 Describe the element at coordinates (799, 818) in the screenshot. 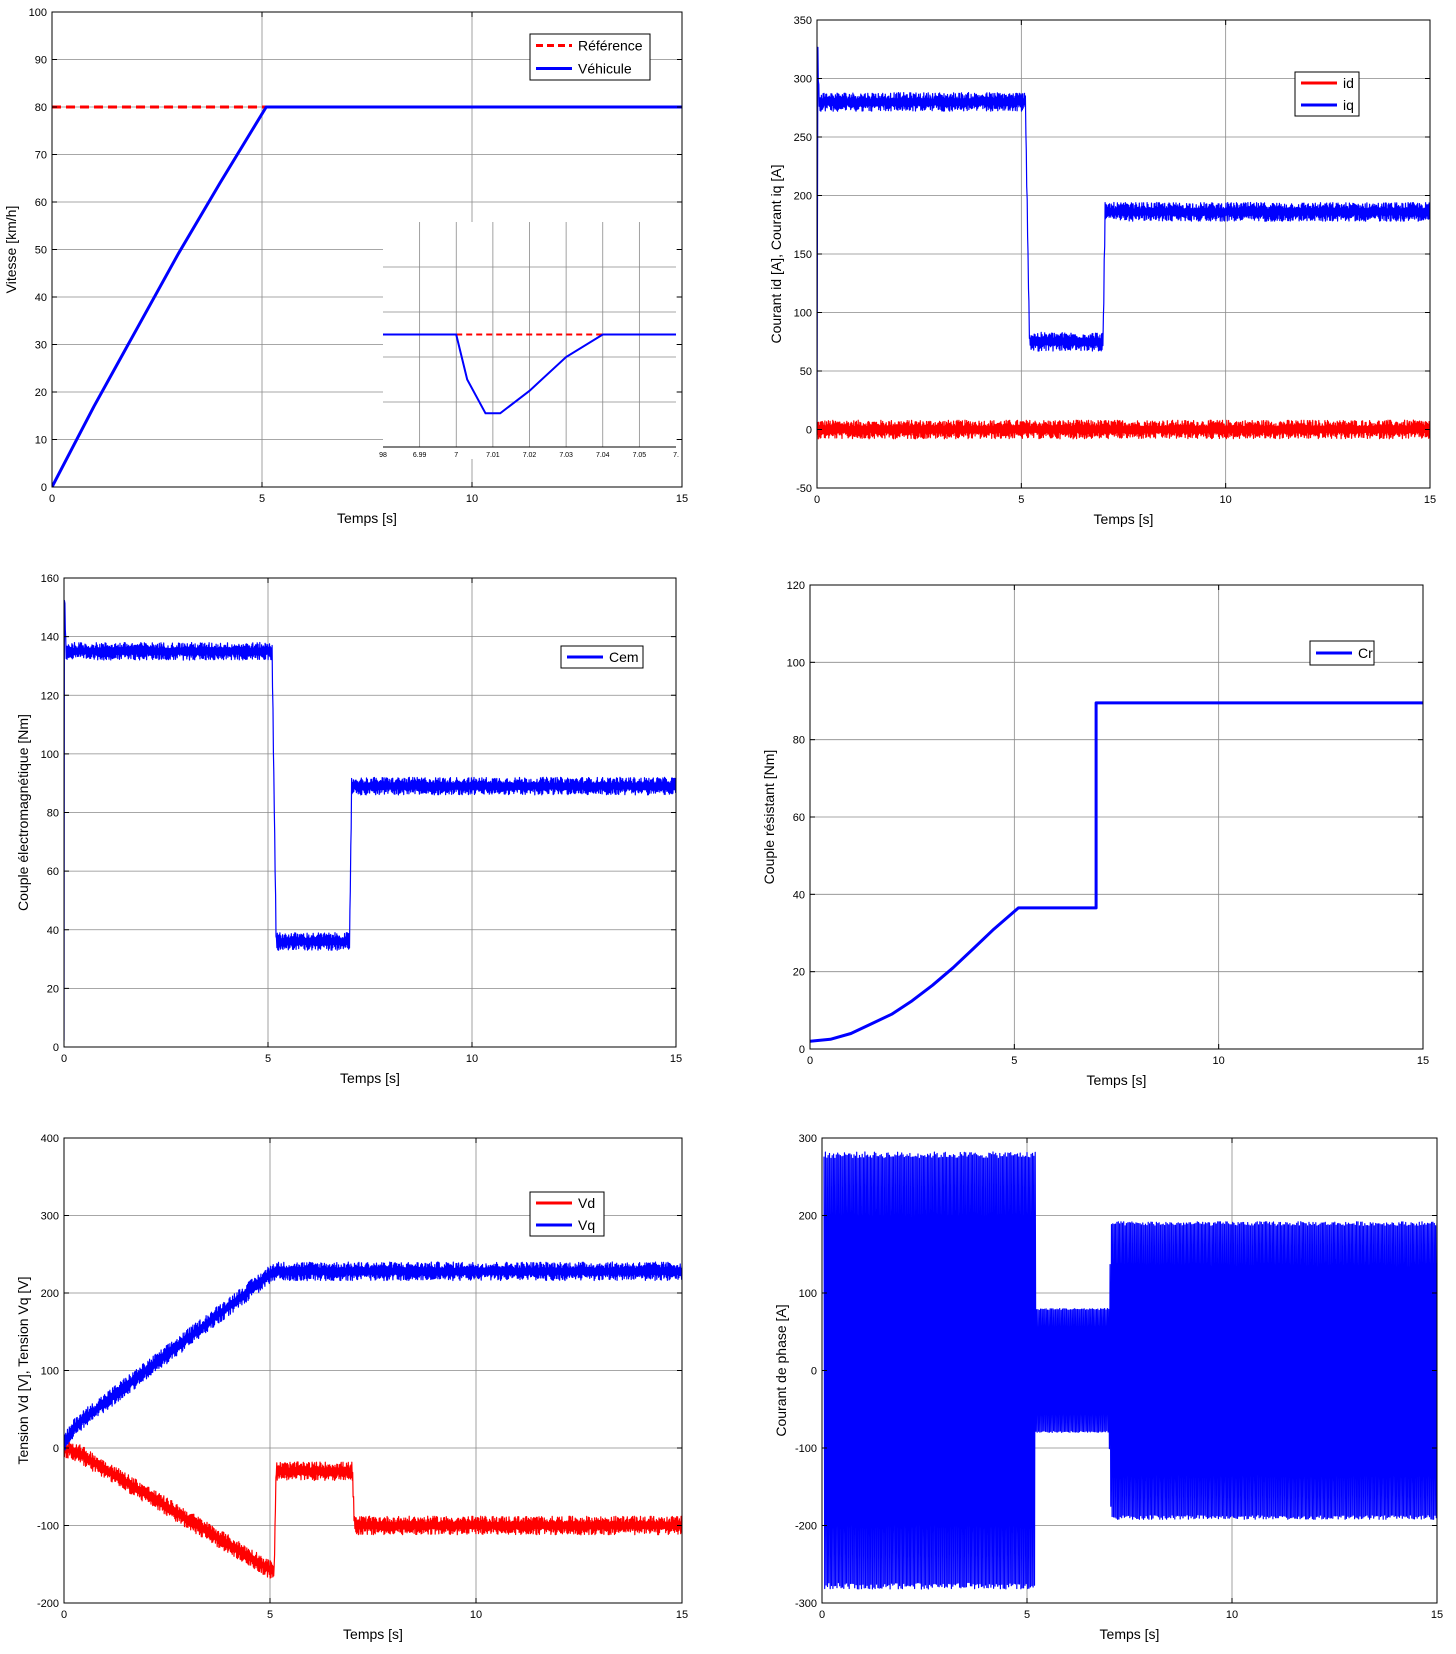

I see `y-tick-label: 60` at that location.